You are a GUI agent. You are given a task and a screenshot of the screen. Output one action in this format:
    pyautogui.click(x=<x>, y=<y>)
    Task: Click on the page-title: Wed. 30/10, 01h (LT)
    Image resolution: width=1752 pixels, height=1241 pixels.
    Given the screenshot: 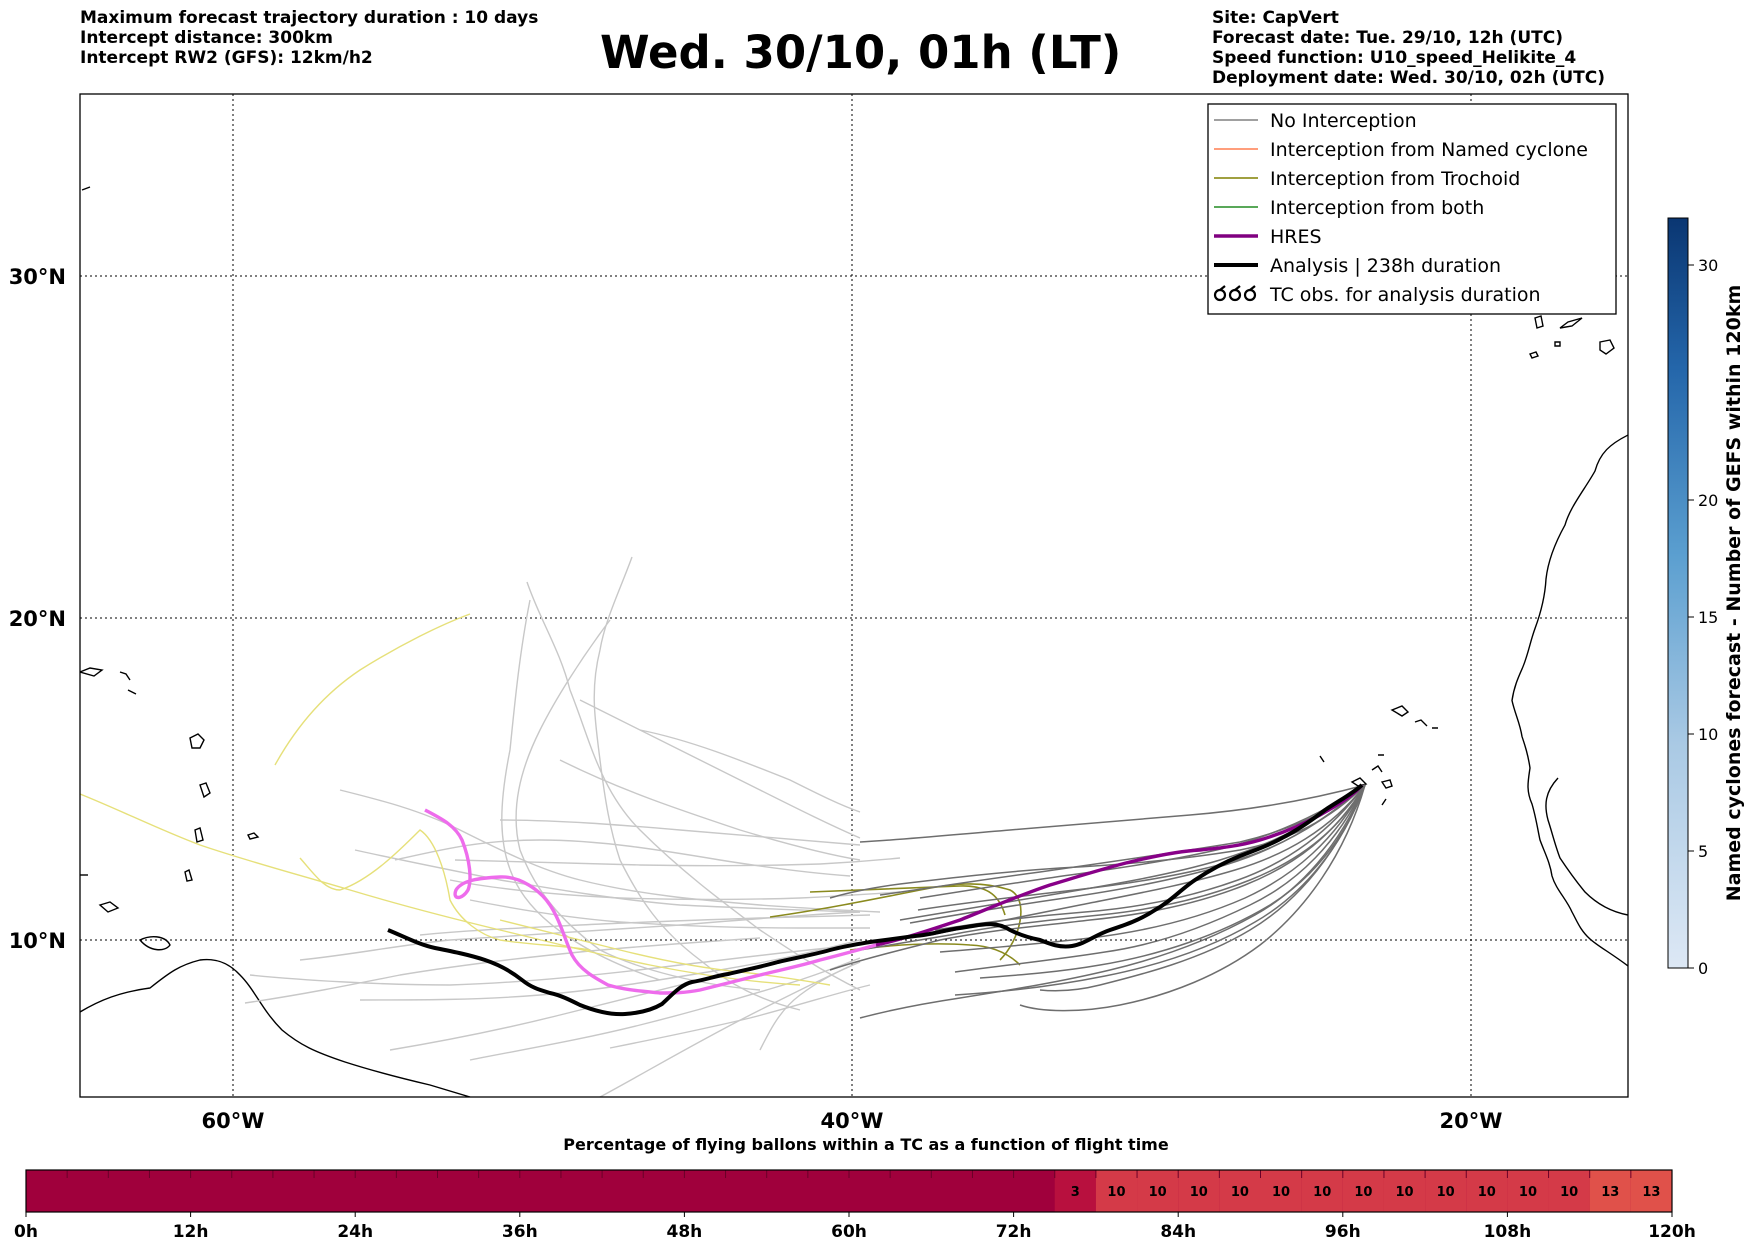 What is the action you would take?
    pyautogui.click(x=861, y=52)
    